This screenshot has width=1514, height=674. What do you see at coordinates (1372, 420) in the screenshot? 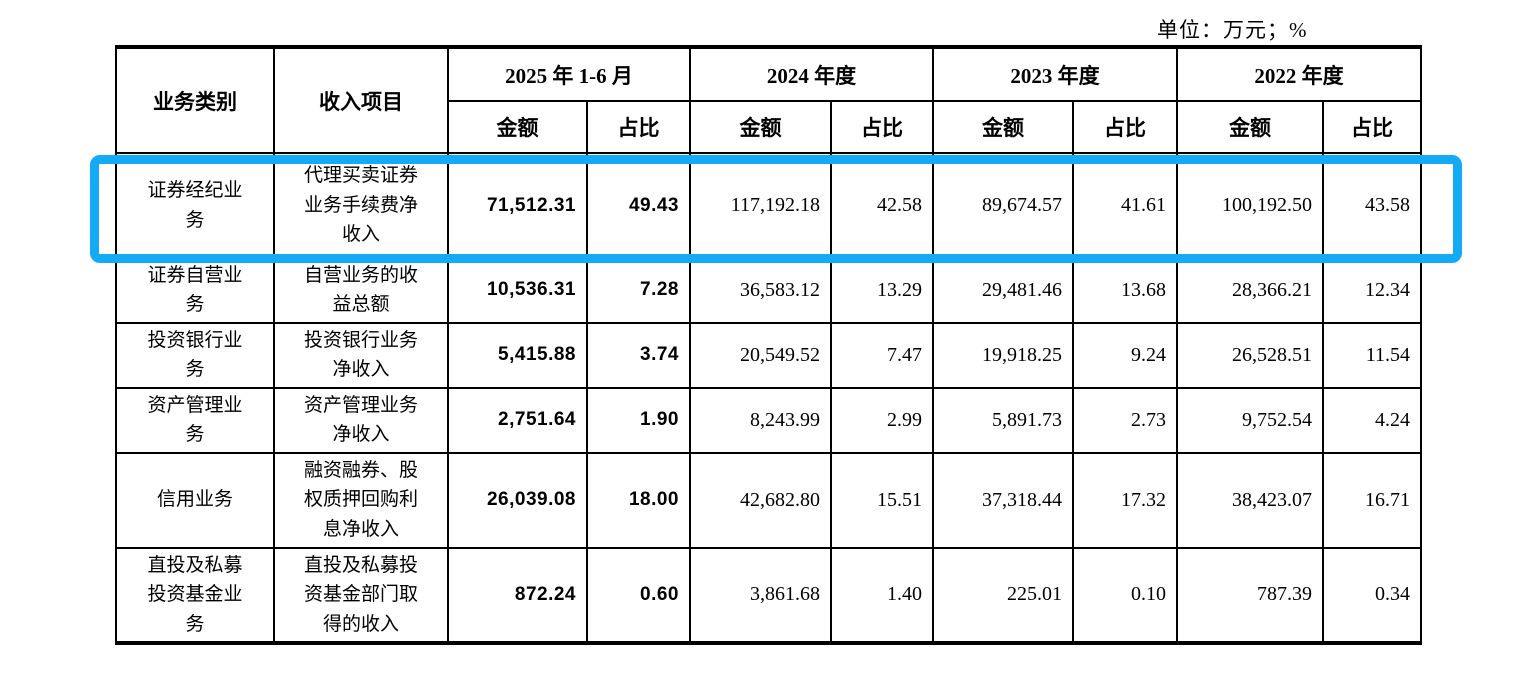
I see `ratio-cell: 4.24` at bounding box center [1372, 420].